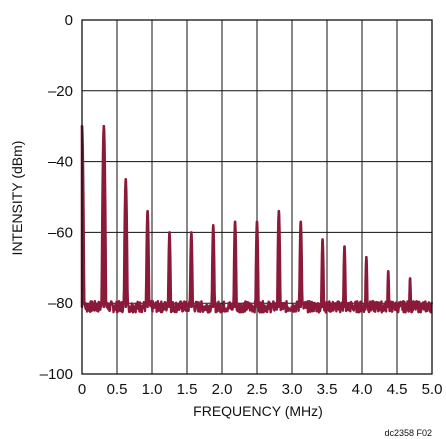 The height and width of the screenshot is (439, 446). I want to click on x-axis-title: FREQUENCY (MHz), so click(258, 411).